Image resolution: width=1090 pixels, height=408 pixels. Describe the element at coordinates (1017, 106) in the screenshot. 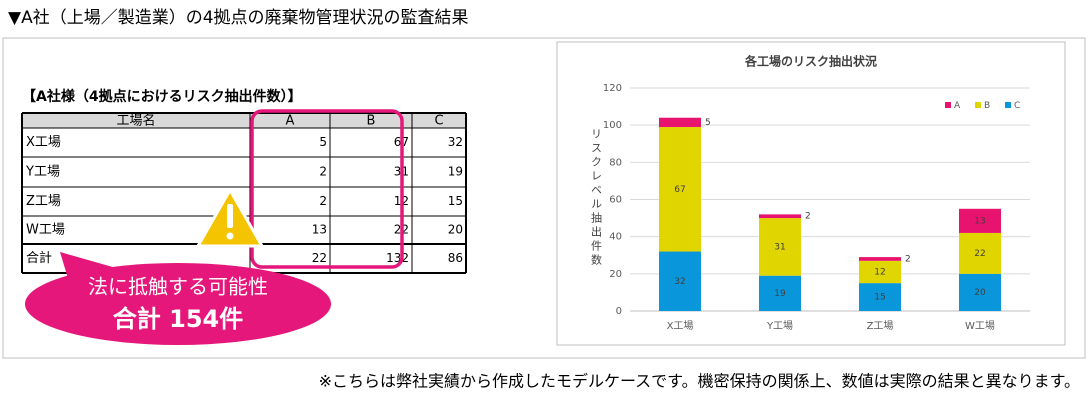

I see `legend-label: C` at that location.